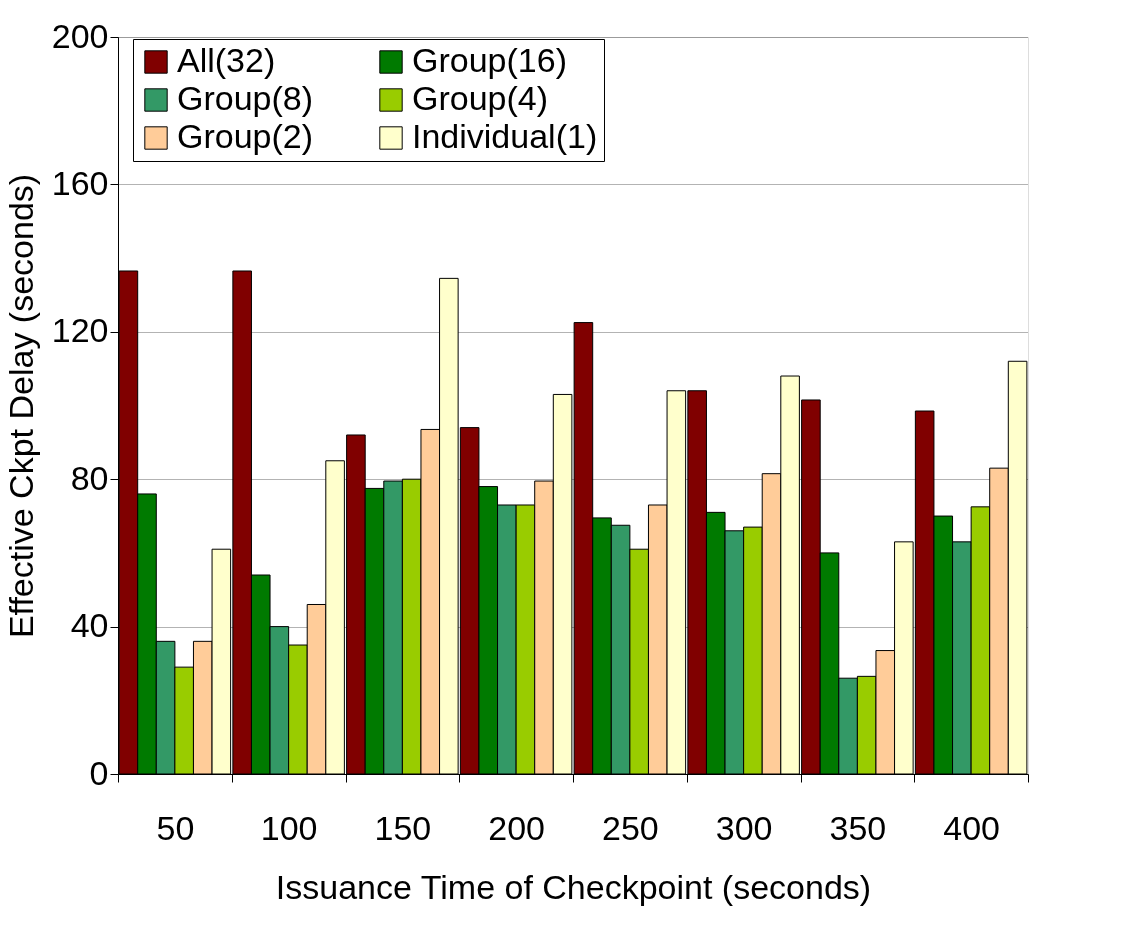 Image resolution: width=1130 pixels, height=946 pixels. Describe the element at coordinates (99, 772) in the screenshot. I see `y-tick-label: 0` at that location.